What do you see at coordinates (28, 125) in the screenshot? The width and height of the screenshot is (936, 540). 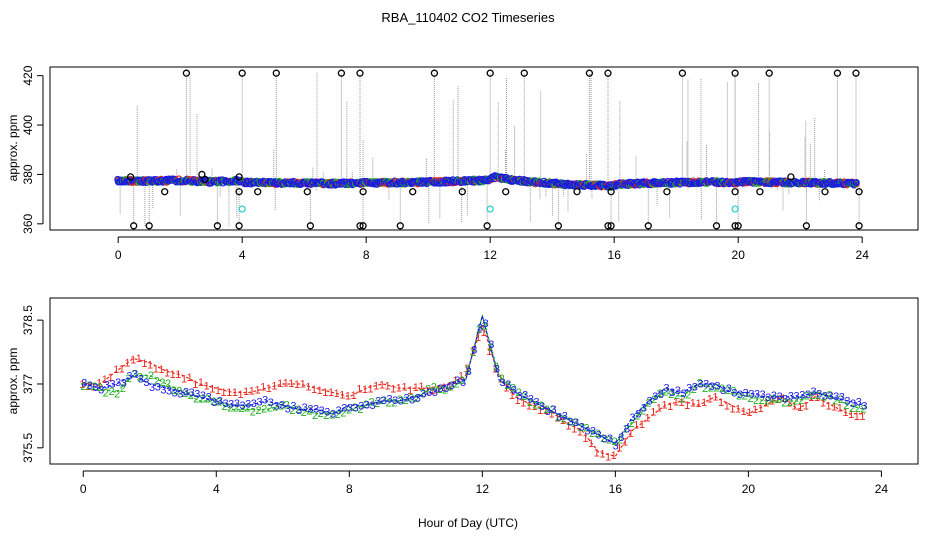 I see `top-y-tick-label: 400` at bounding box center [28, 125].